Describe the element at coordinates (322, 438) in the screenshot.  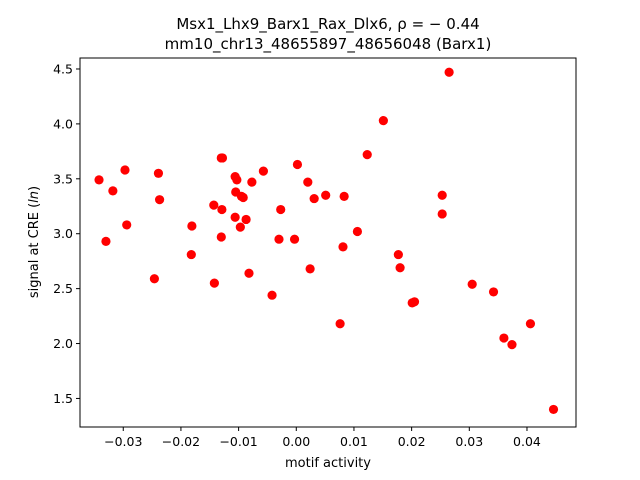
I see `x-axis-ticks: −0.03 −0.02 −0.01 0.00 0.01 0.02 0.03 0.04` at that location.